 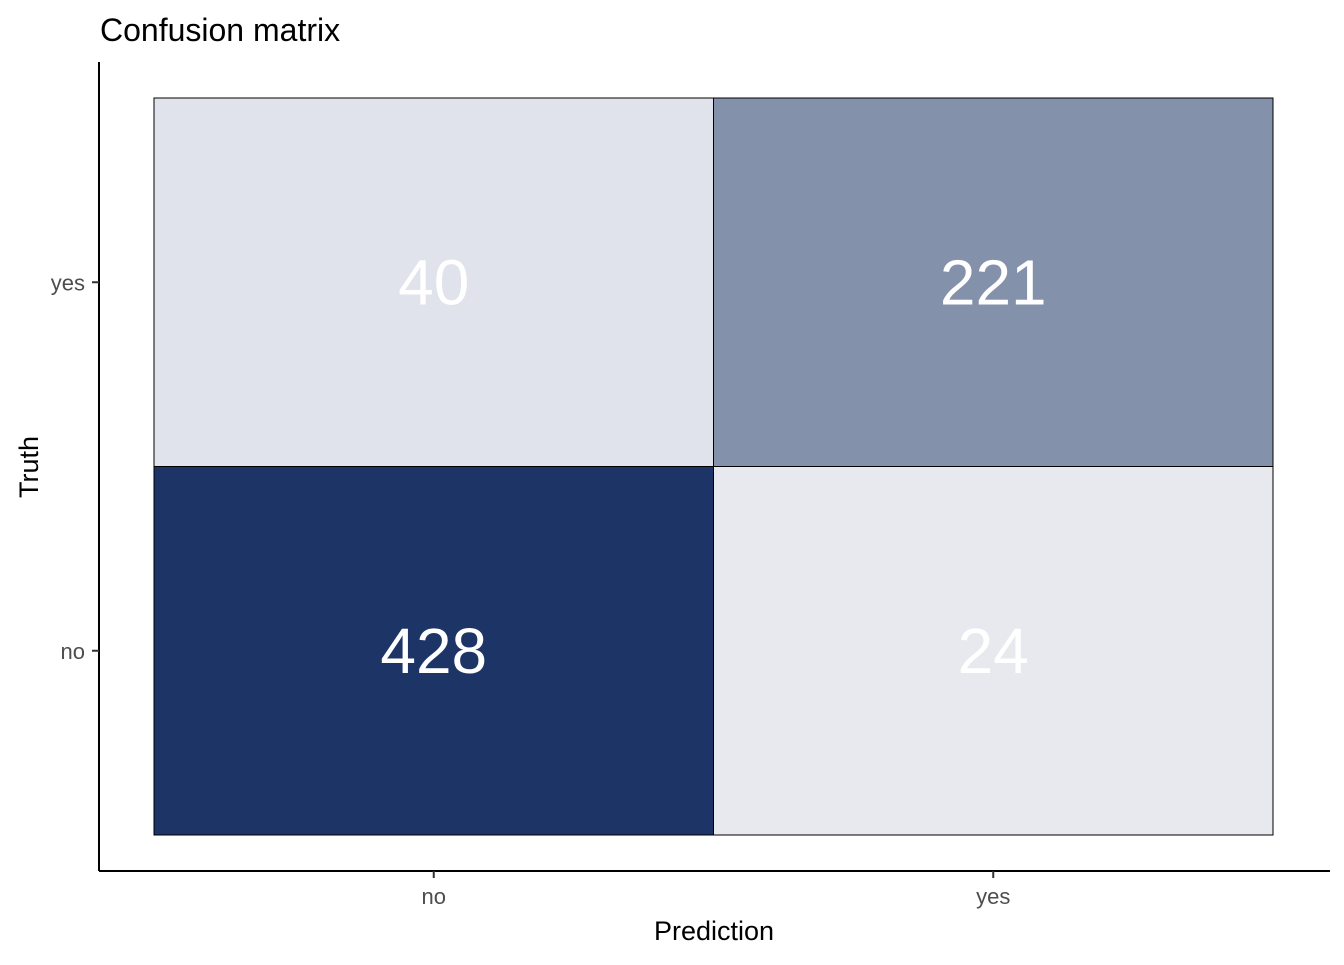 What do you see at coordinates (73, 651) in the screenshot?
I see `y-tick-label: no` at bounding box center [73, 651].